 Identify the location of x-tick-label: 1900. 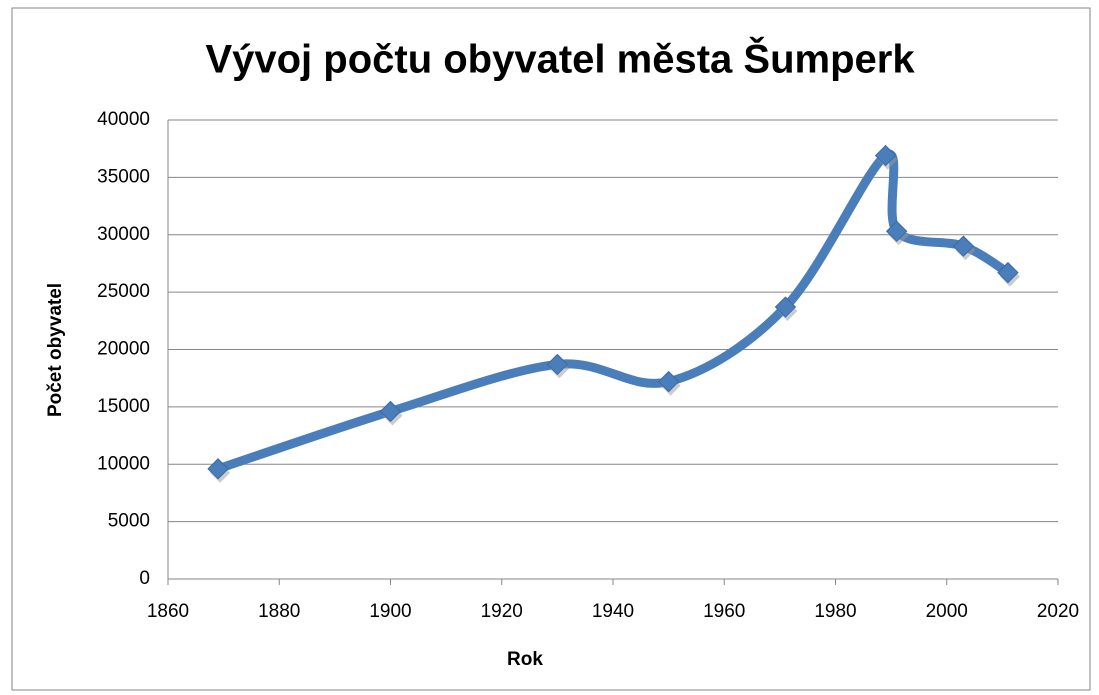
(390, 611).